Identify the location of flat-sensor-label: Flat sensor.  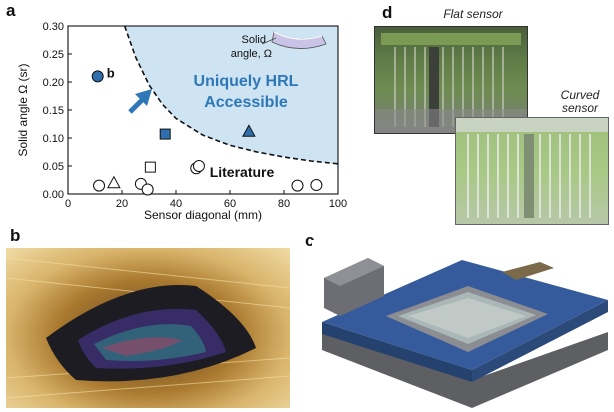
(473, 14).